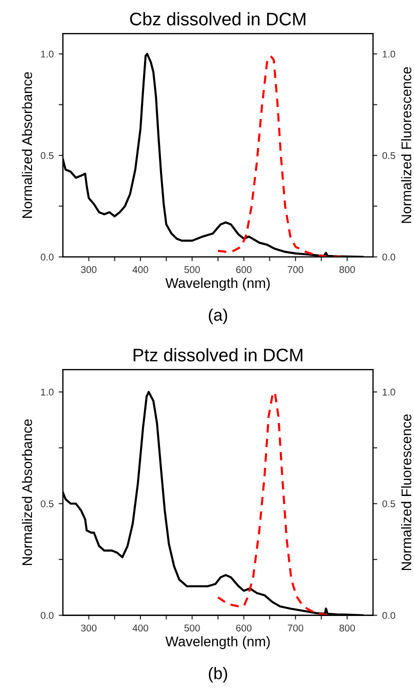 The height and width of the screenshot is (700, 414). Describe the element at coordinates (218, 675) in the screenshot. I see `text: (b)` at that location.